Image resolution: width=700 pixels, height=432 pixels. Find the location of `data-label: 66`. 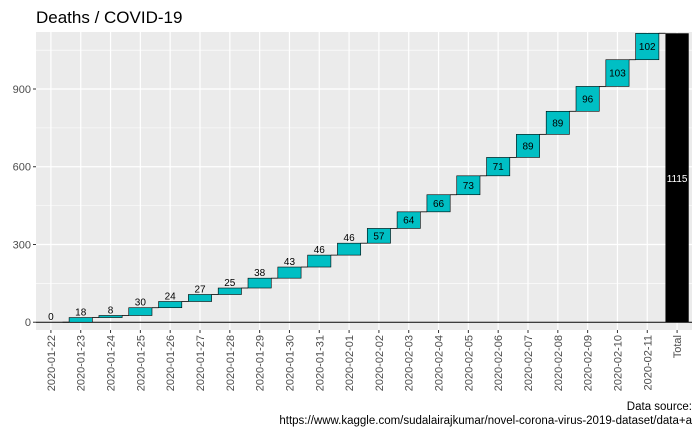

data-label: 66 is located at coordinates (439, 204).